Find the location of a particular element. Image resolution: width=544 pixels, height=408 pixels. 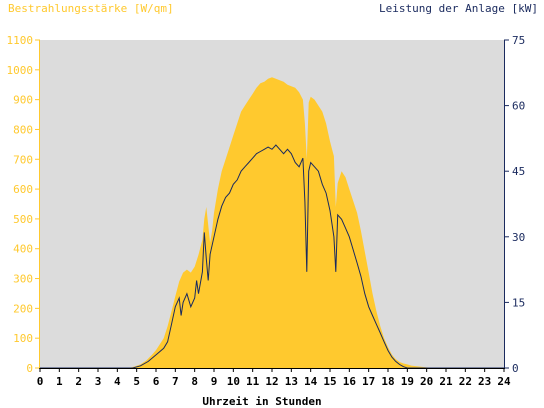

x-tick-label: 3 is located at coordinates (98, 381).